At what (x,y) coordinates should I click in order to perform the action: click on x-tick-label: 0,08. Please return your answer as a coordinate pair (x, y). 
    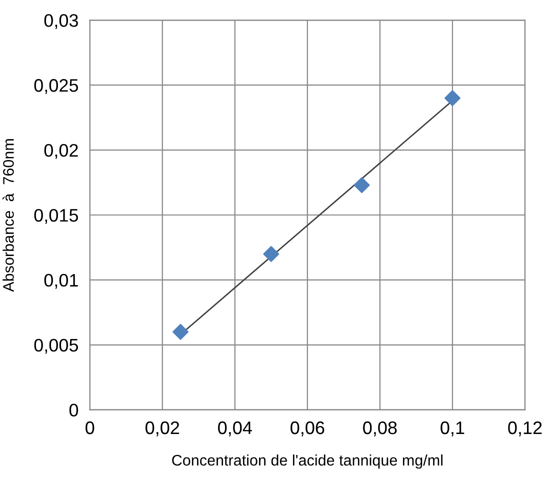
    Looking at the image, I should click on (380, 428).